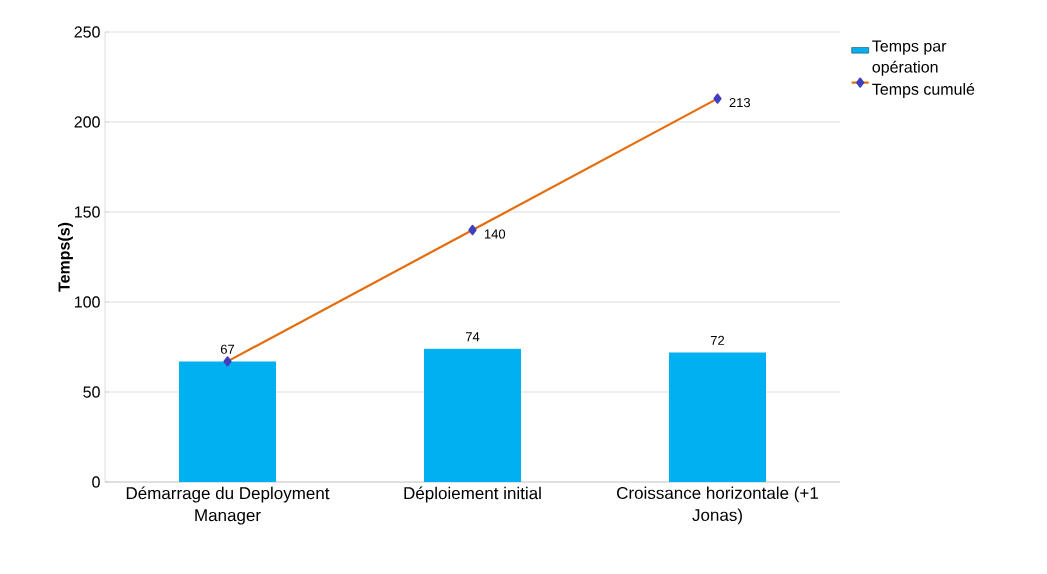 The height and width of the screenshot is (574, 1047). What do you see at coordinates (472, 337) in the screenshot?
I see `data-label: 74` at bounding box center [472, 337].